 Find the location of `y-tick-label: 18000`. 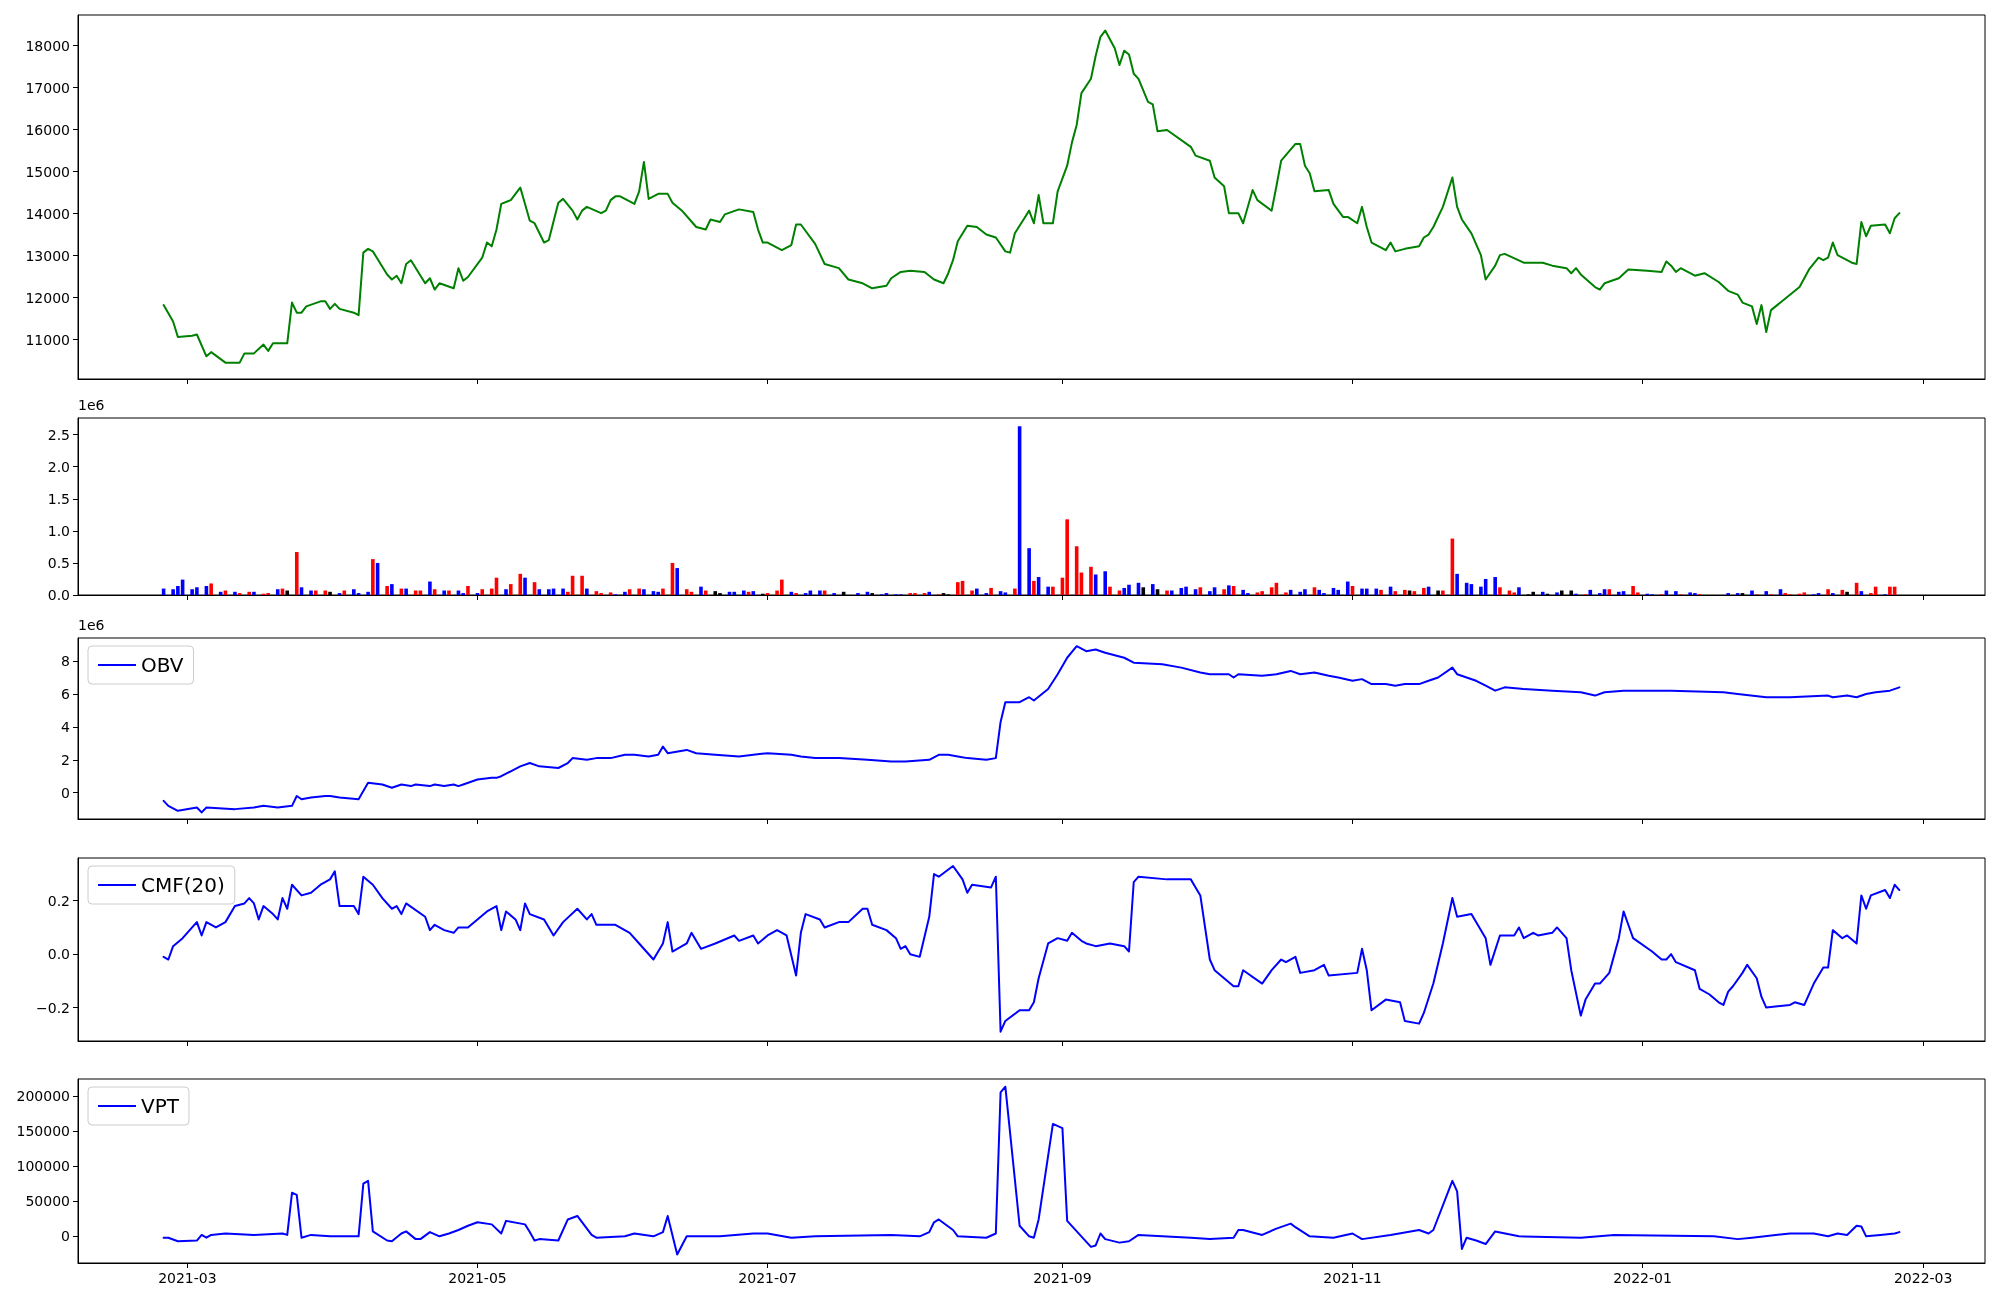

y-tick-label: 18000 is located at coordinates (47, 45).